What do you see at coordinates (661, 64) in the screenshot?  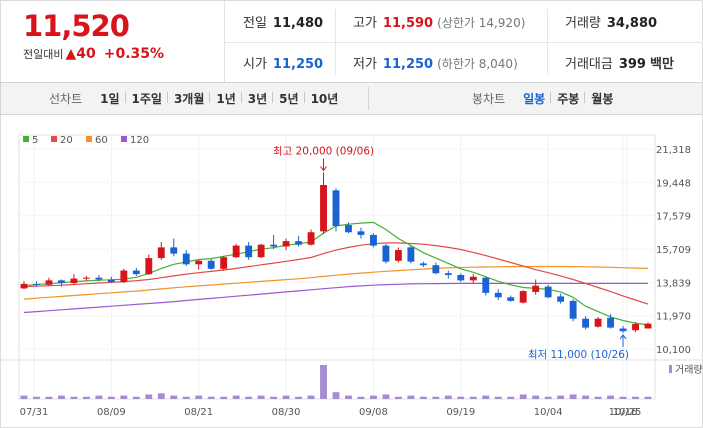 I see `stat-unit: 백만` at bounding box center [661, 64].